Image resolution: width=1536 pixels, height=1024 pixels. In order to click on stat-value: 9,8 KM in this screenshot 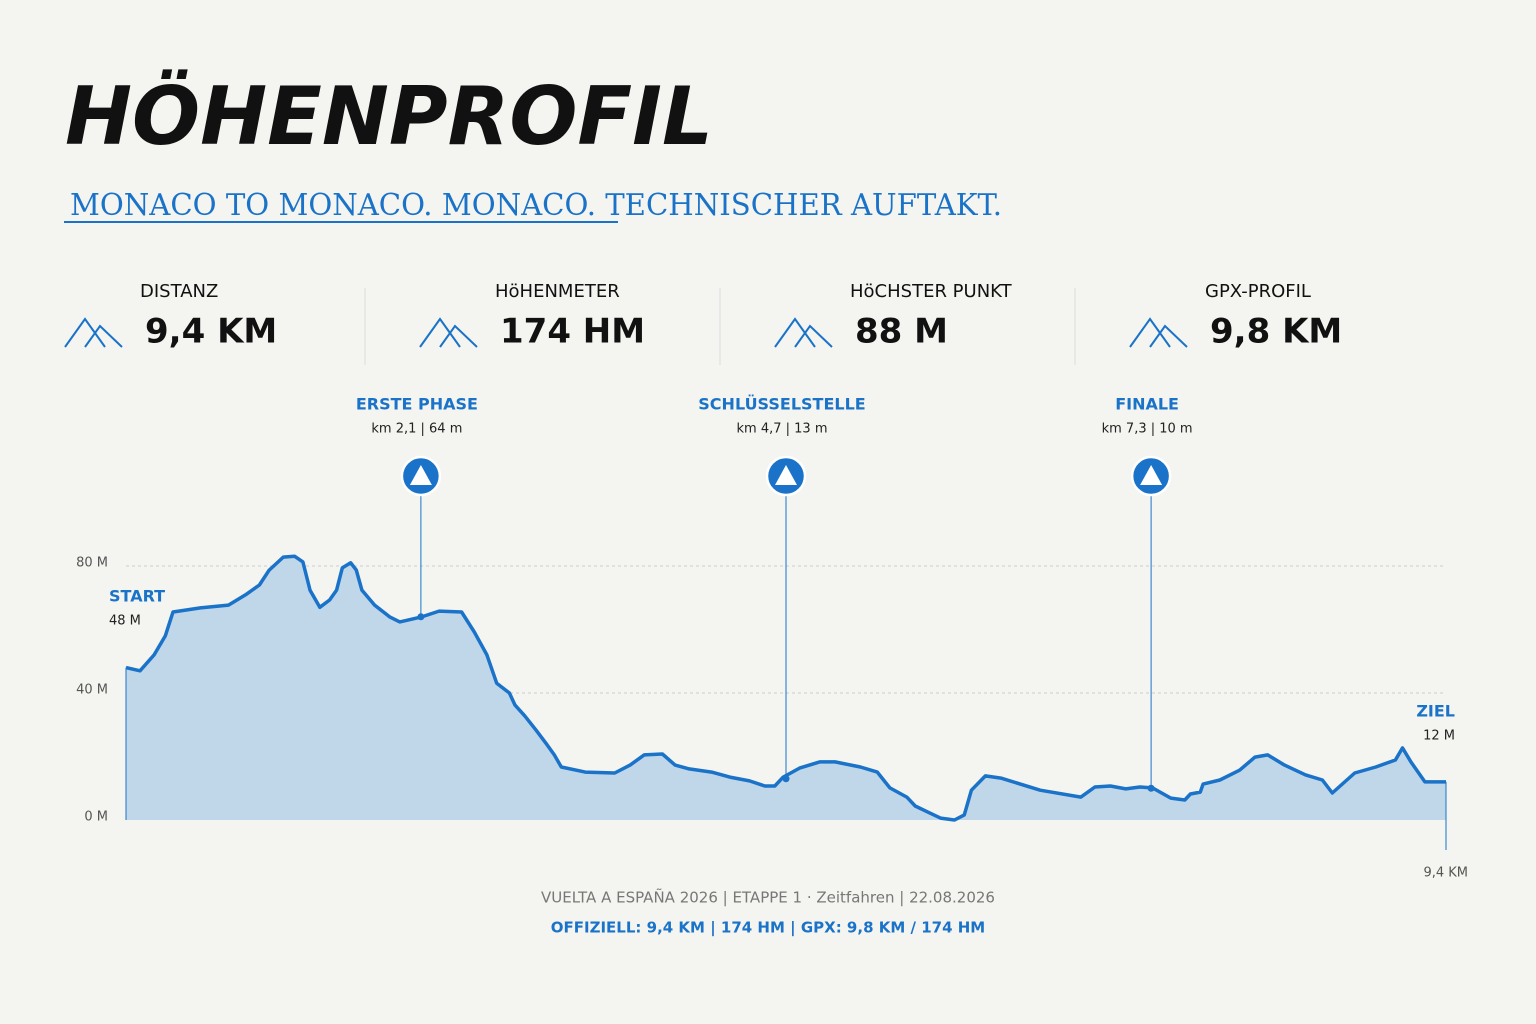, I will do `click(1276, 332)`.